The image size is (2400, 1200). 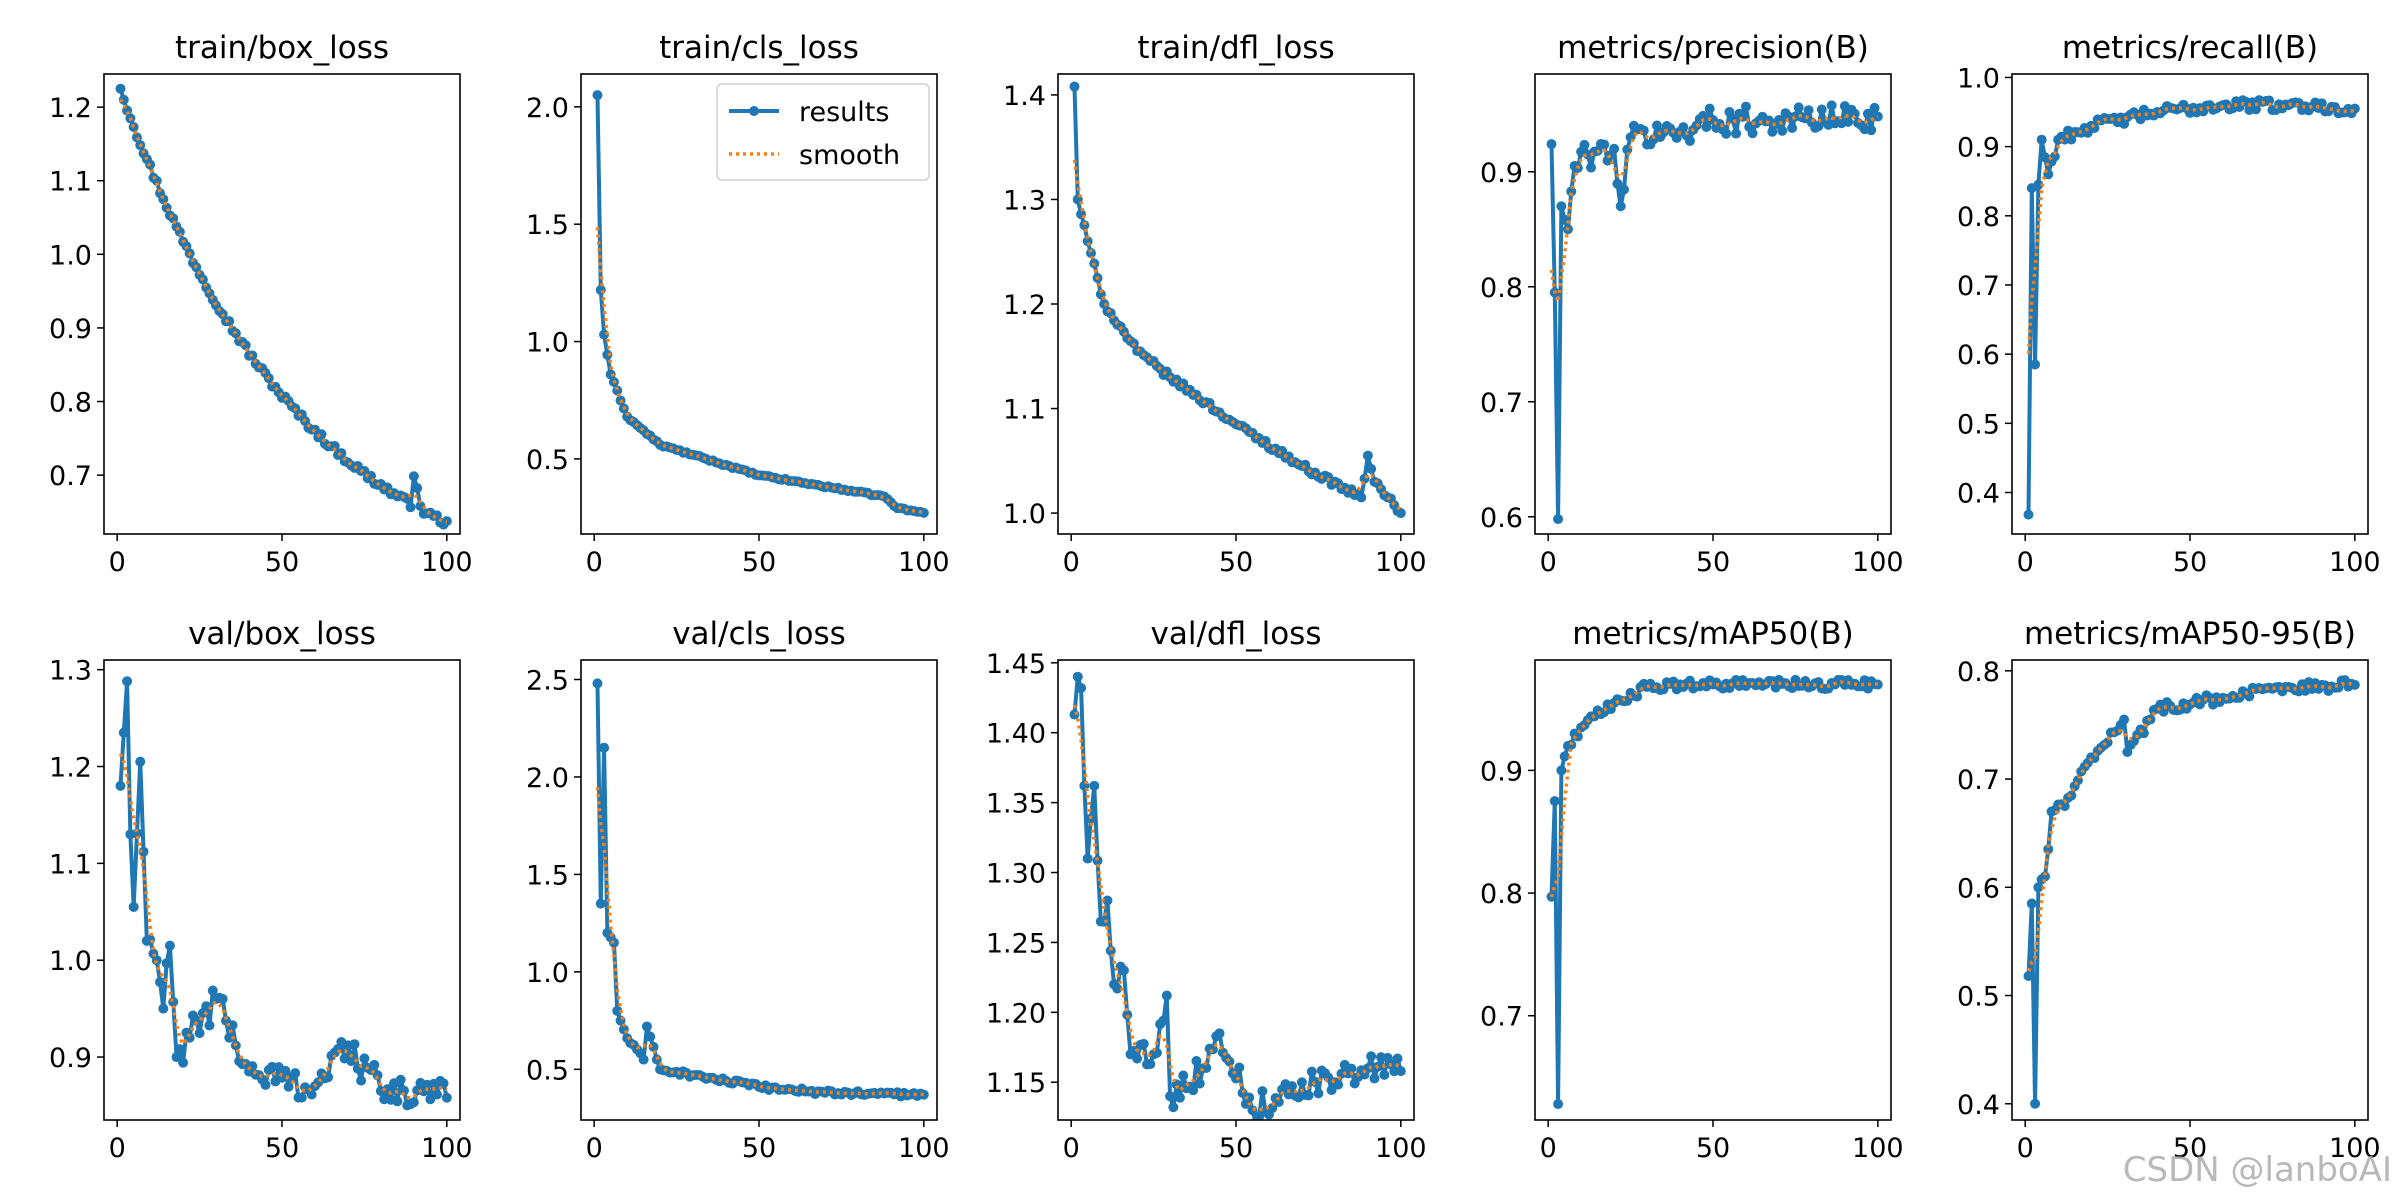 What do you see at coordinates (70, 671) in the screenshot?
I see `y-tick-label: 1.3` at bounding box center [70, 671].